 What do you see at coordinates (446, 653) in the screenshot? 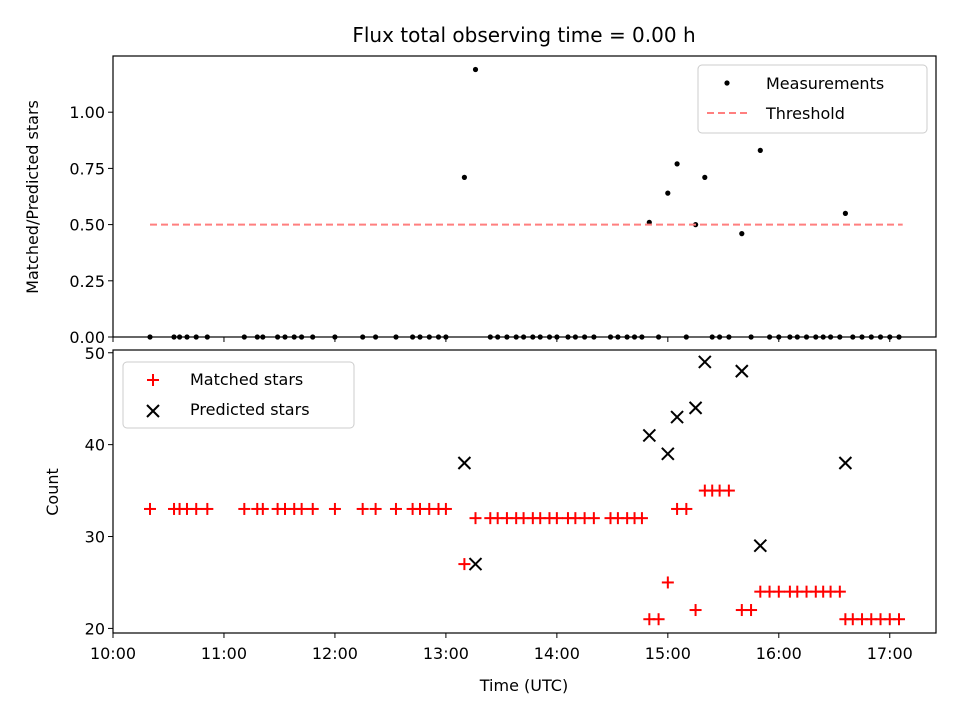
I see `bottom-x-tick-label: 13:00` at bounding box center [446, 653].